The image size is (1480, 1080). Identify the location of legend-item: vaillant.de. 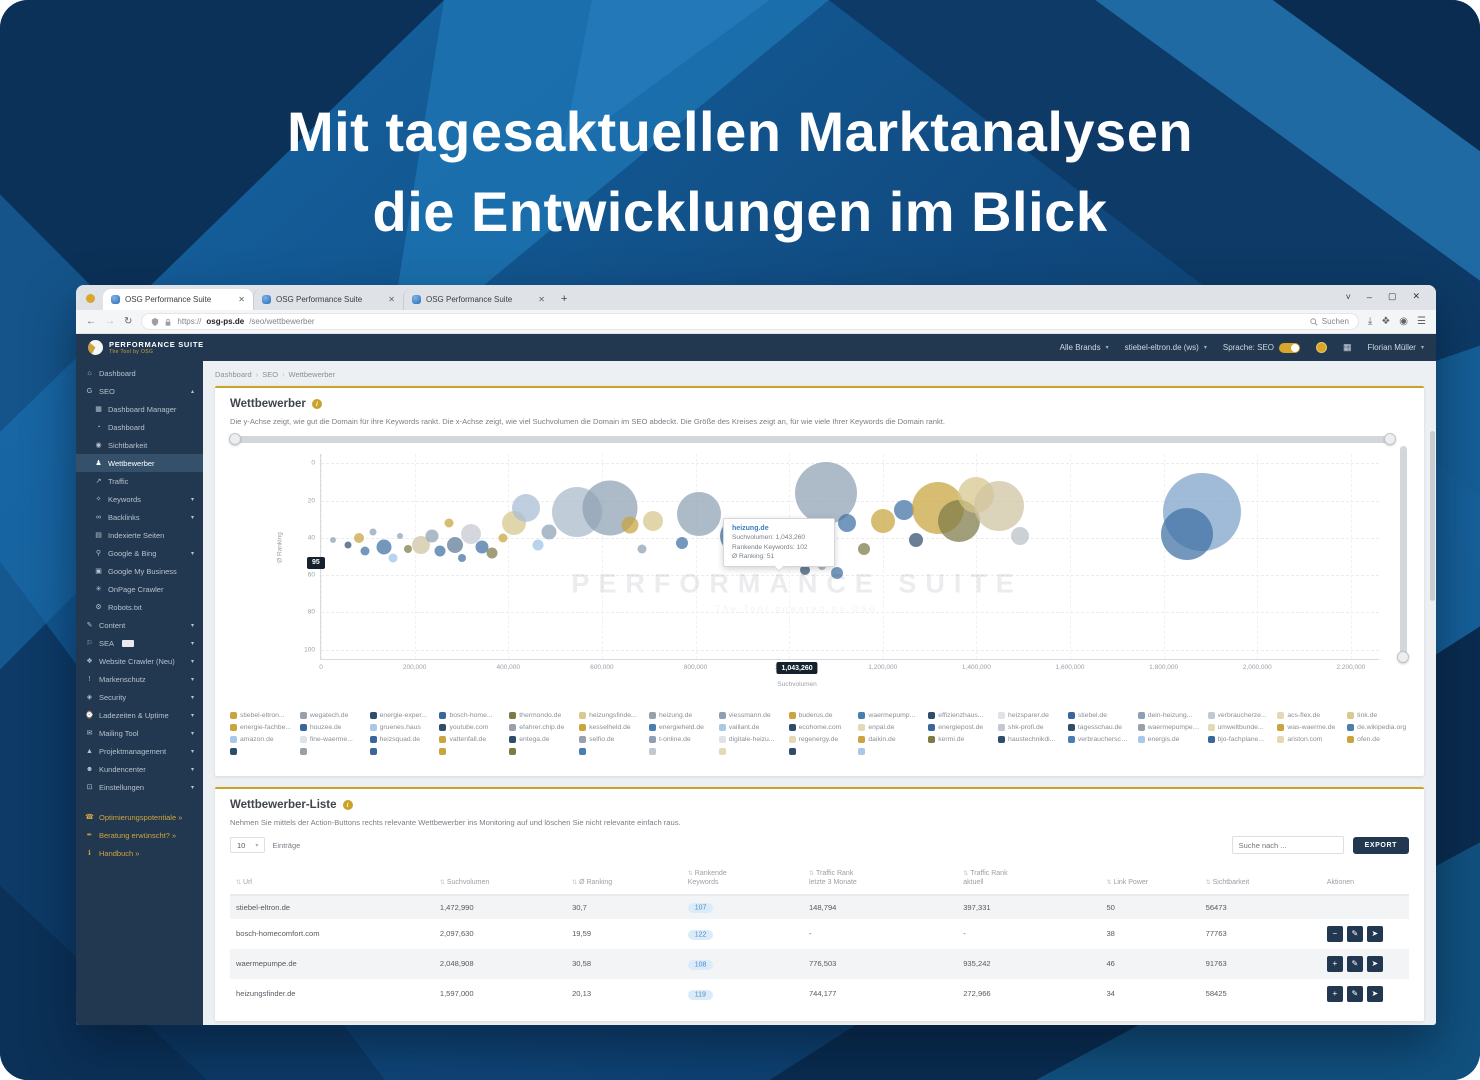
(749, 727).